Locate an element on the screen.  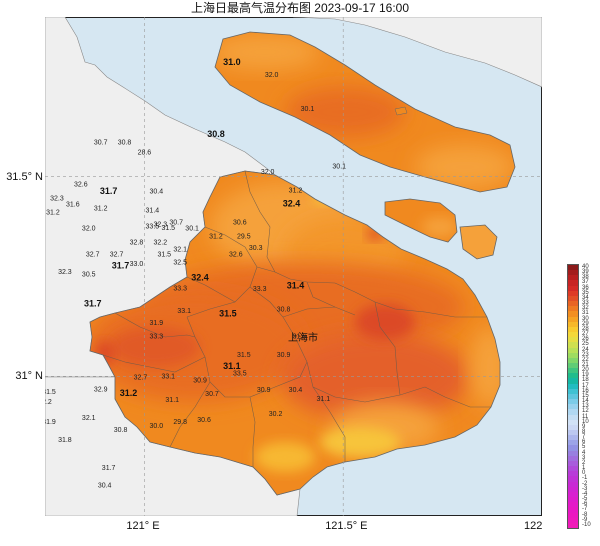
colorbar-tick-label: 26 is located at coordinates (585, 339).